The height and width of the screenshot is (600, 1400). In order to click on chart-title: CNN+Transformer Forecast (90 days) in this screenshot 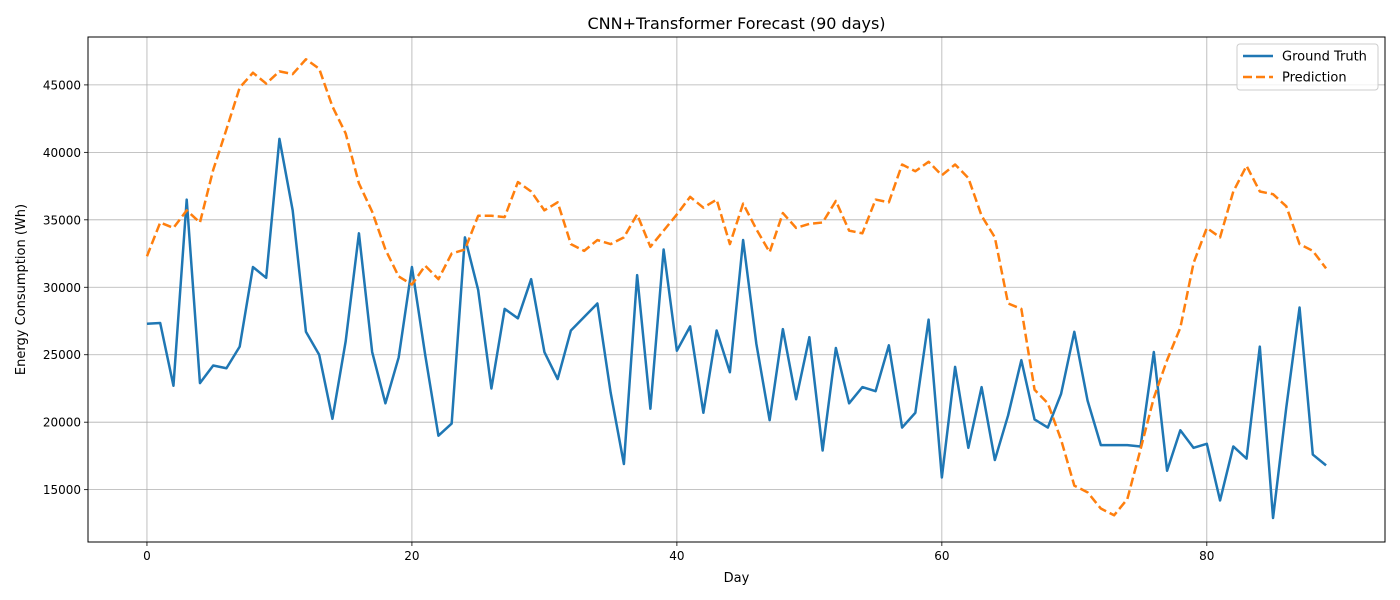, I will do `click(736, 23)`.